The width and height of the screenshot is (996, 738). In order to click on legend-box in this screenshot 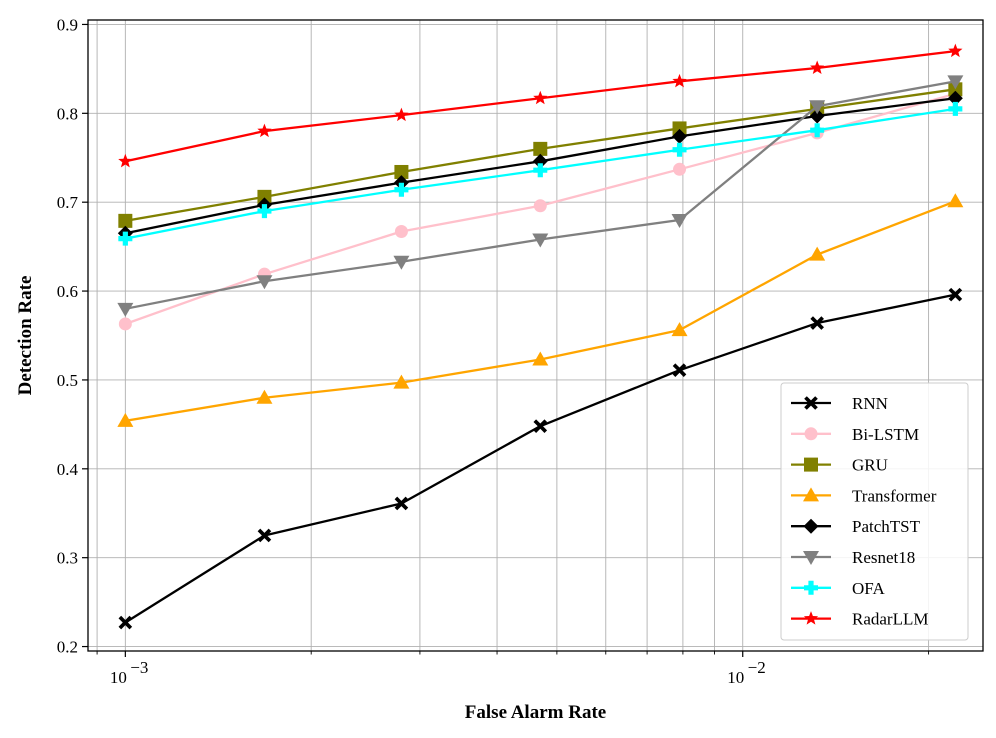, I will do `click(874, 511)`.